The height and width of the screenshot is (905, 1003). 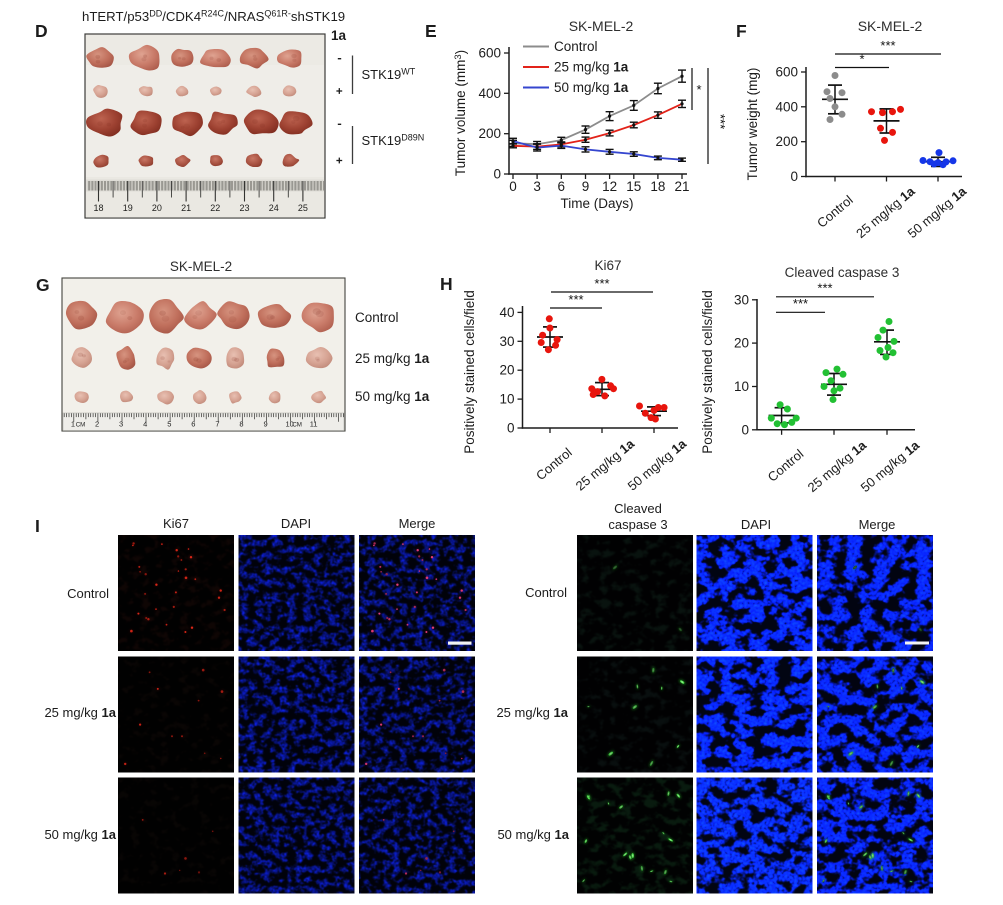 I want to click on svg-text: H, so click(x=446, y=284).